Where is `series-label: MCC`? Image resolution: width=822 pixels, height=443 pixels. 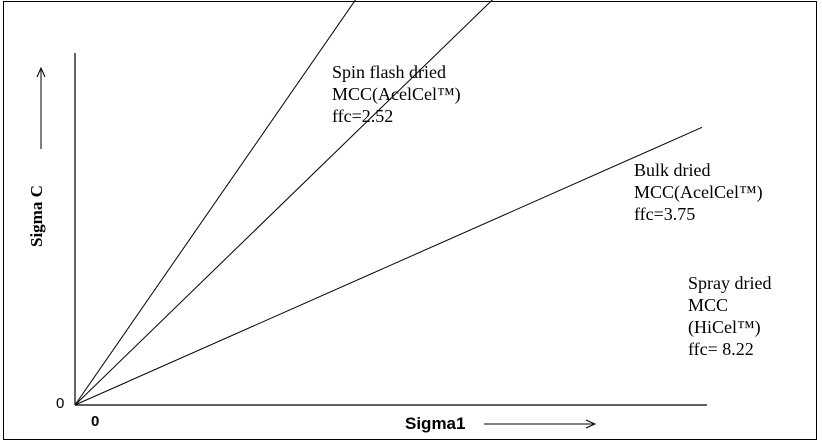
series-label: MCC is located at coordinates (708, 305).